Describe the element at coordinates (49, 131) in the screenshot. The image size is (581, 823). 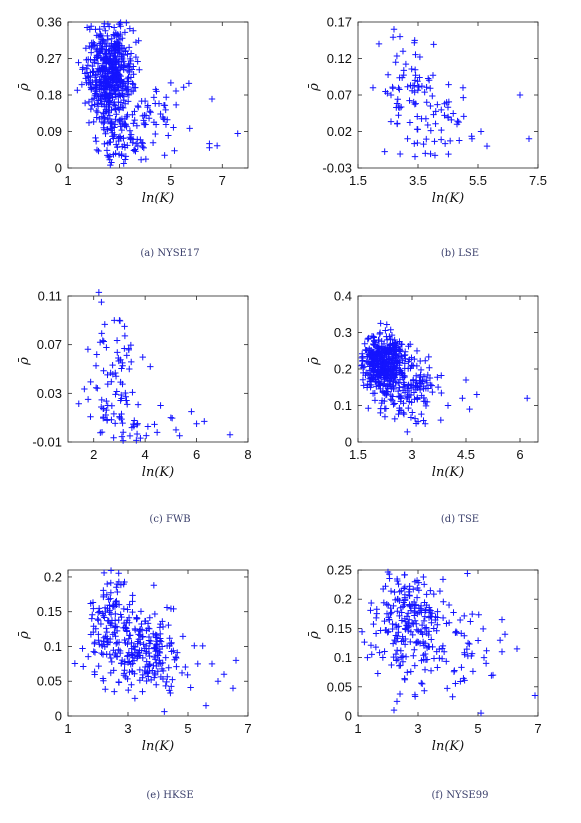
I see `y-tick-label: 0.09` at that location.